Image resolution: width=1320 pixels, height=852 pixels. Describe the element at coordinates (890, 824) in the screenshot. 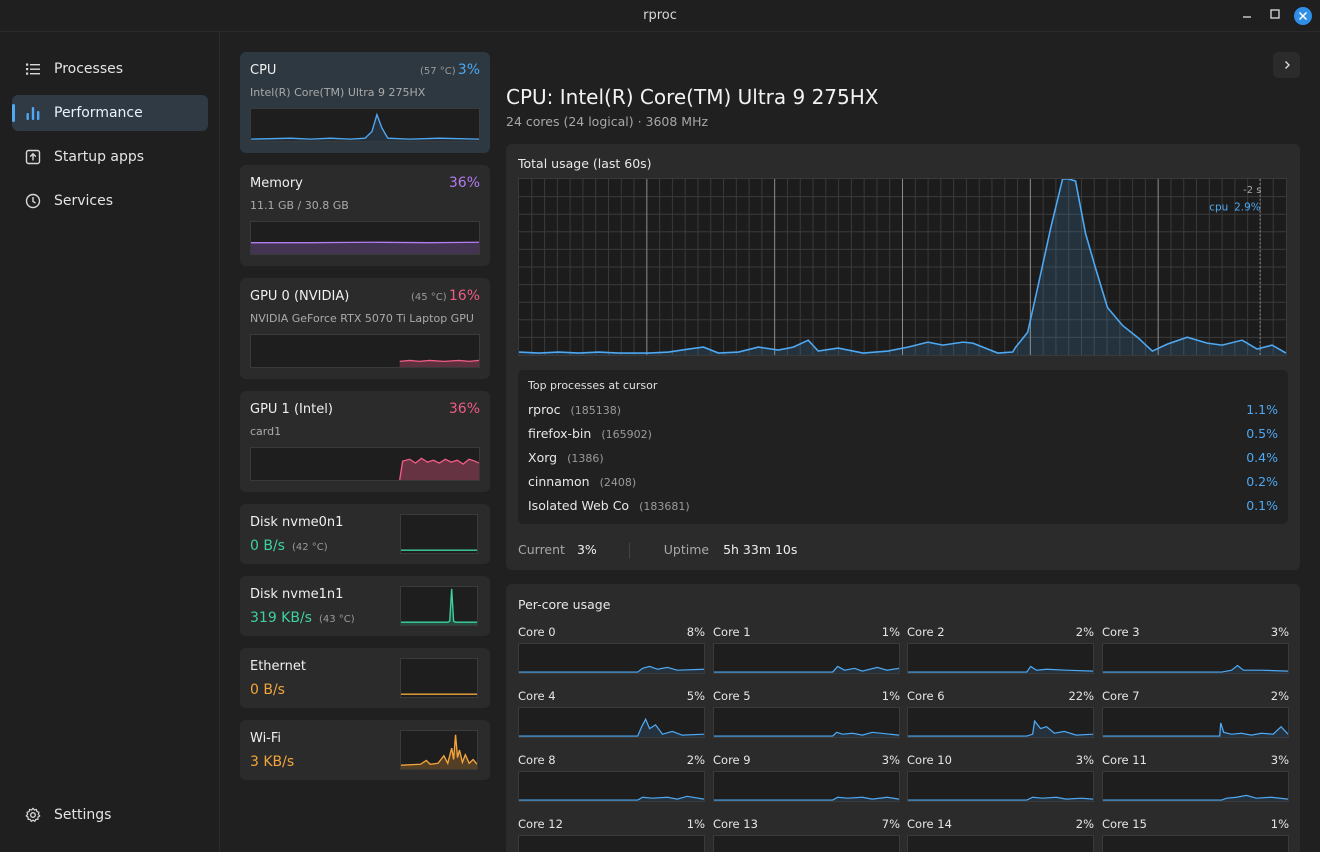

I see `core-percent: 7%` at that location.